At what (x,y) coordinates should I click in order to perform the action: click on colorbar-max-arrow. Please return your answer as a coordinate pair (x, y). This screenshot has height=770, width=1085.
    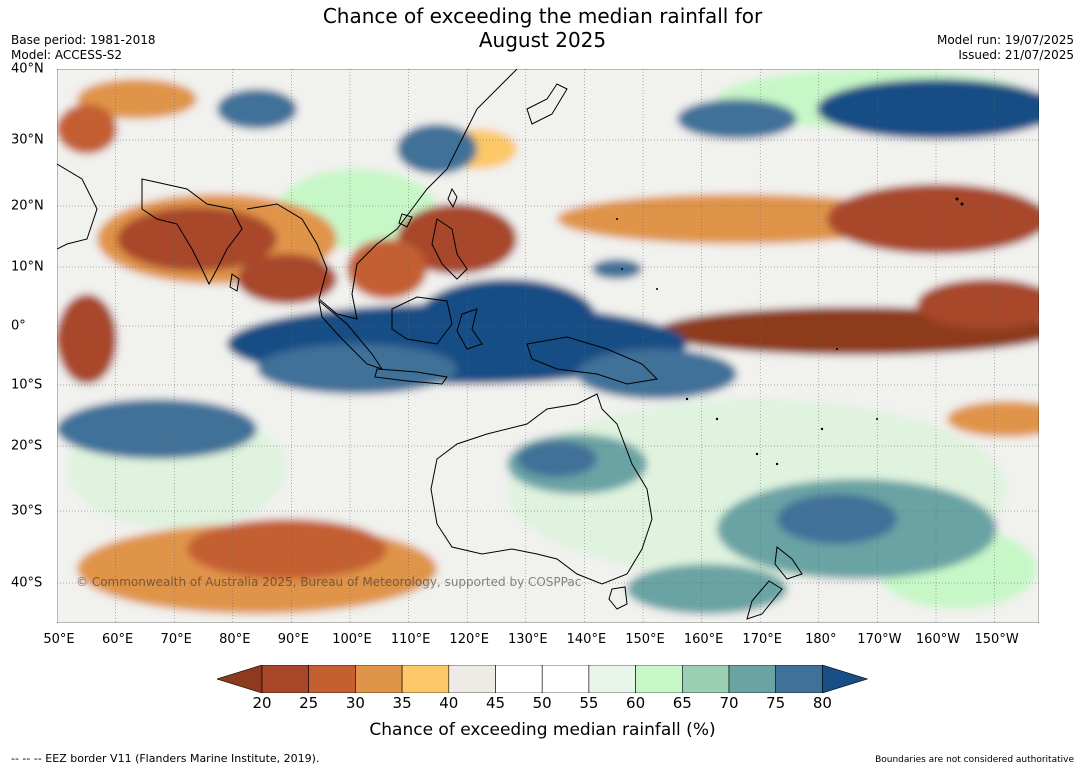
    Looking at the image, I should click on (845, 679).